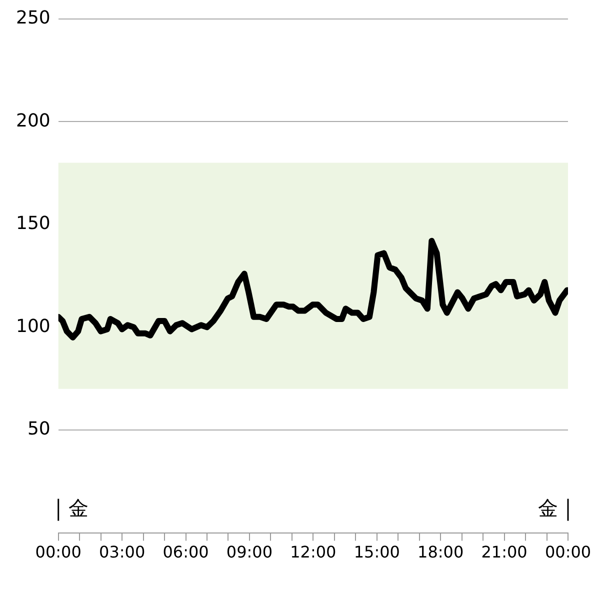  I want to click on y-tick-label: 100, so click(33, 326).